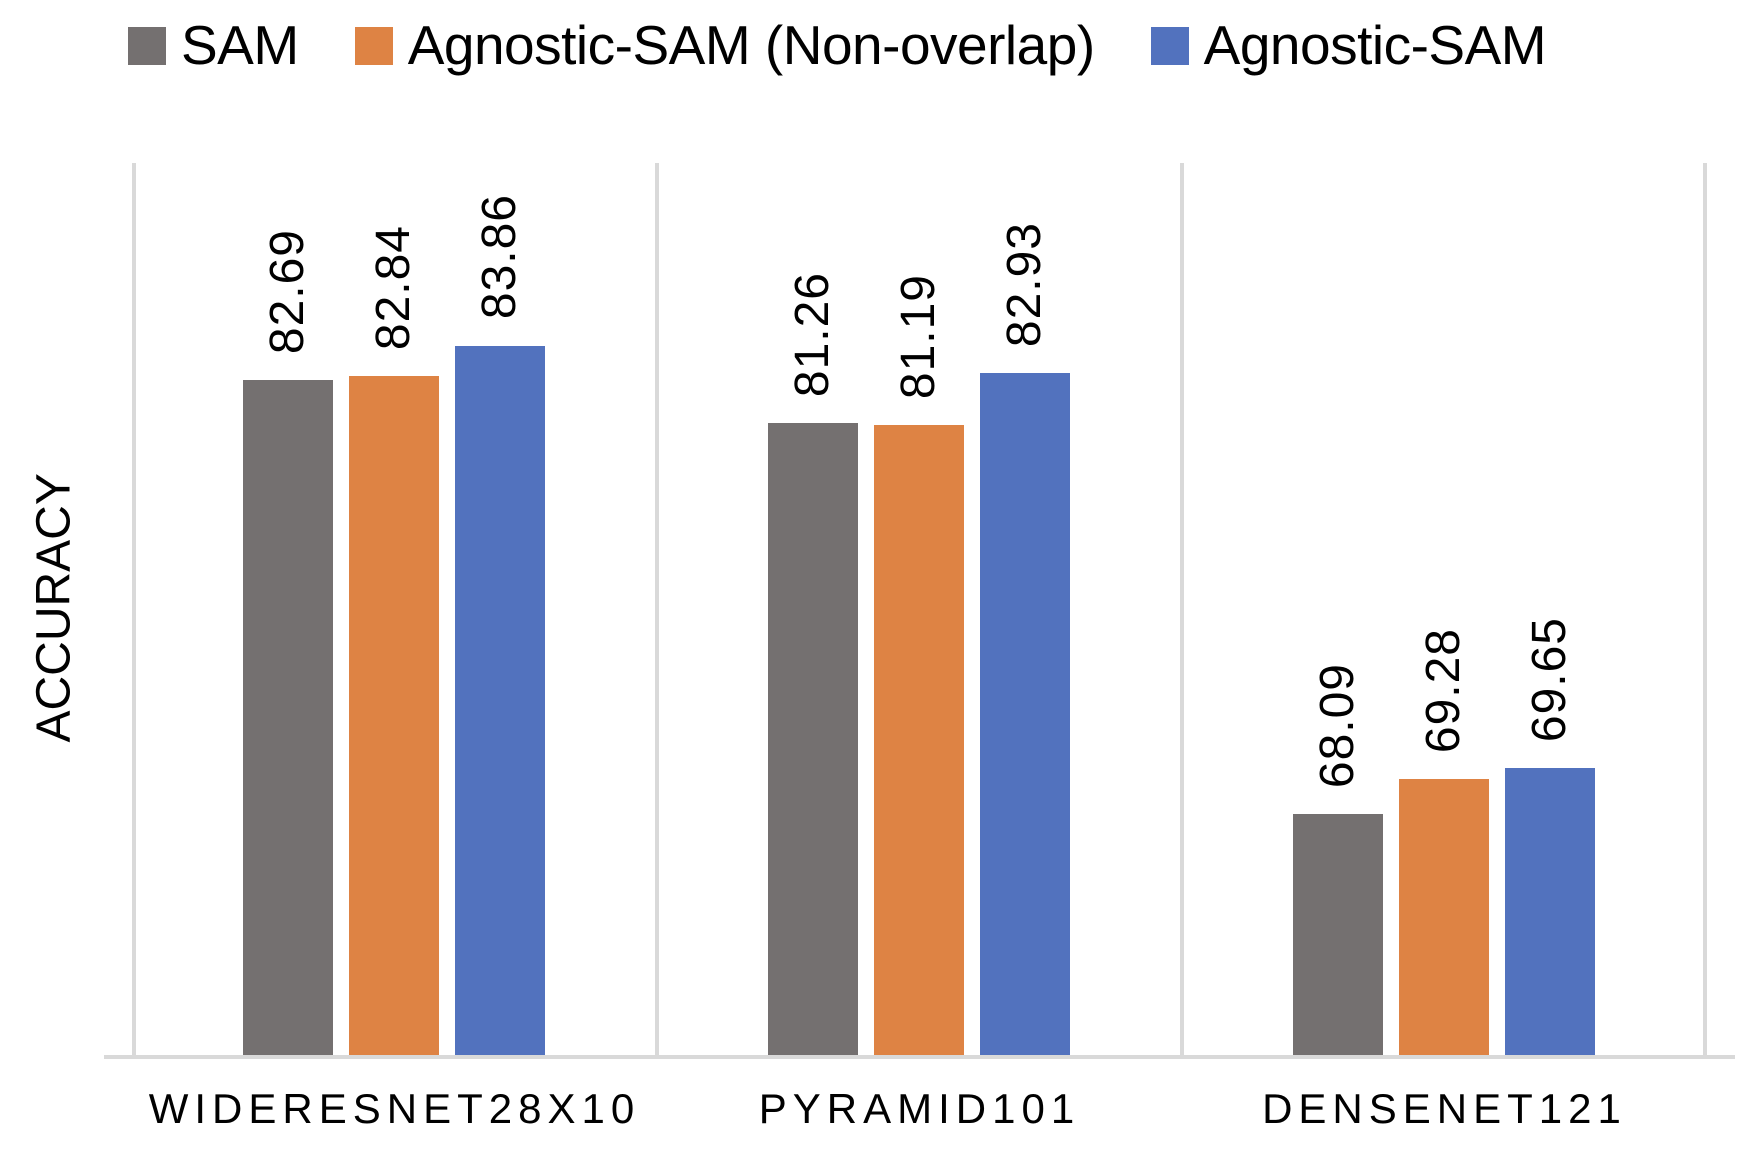  What do you see at coordinates (54, 608) in the screenshot?
I see `y-axis-title: ACCURACY` at bounding box center [54, 608].